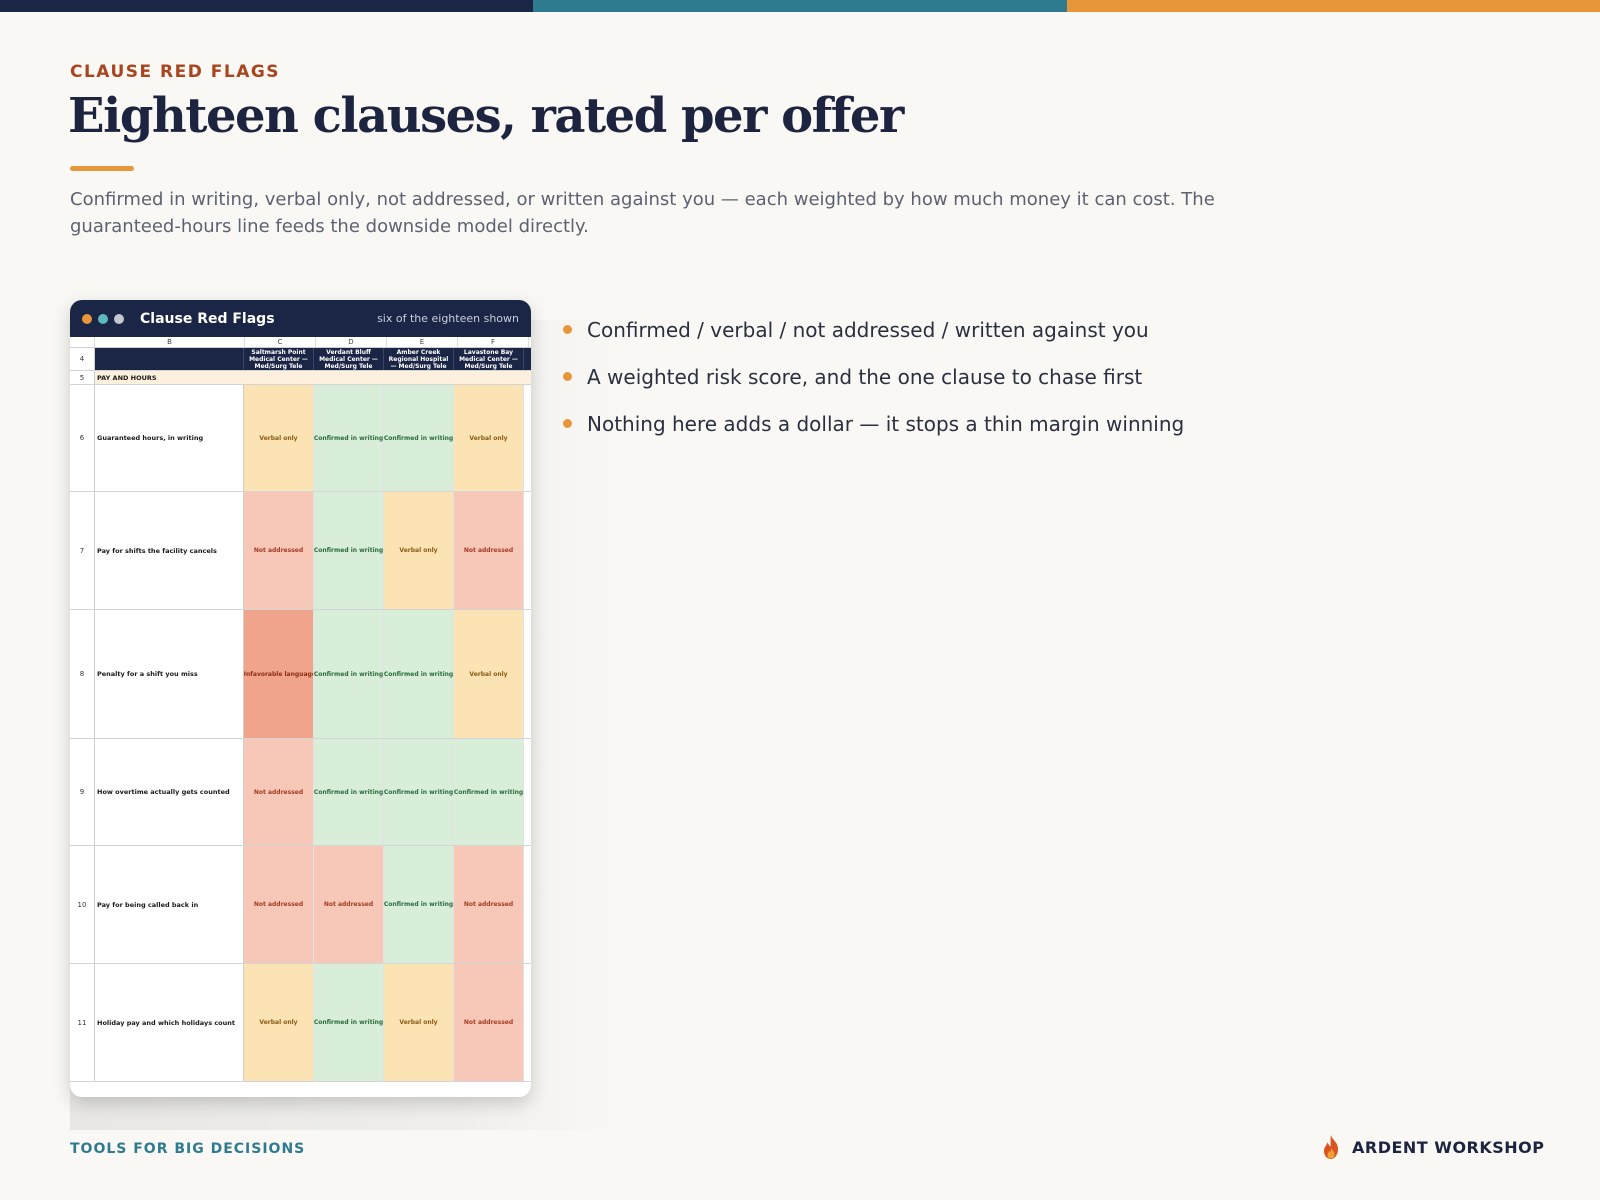 The width and height of the screenshot is (1600, 1200). What do you see at coordinates (82, 359) in the screenshot?
I see `row-number: 4` at bounding box center [82, 359].